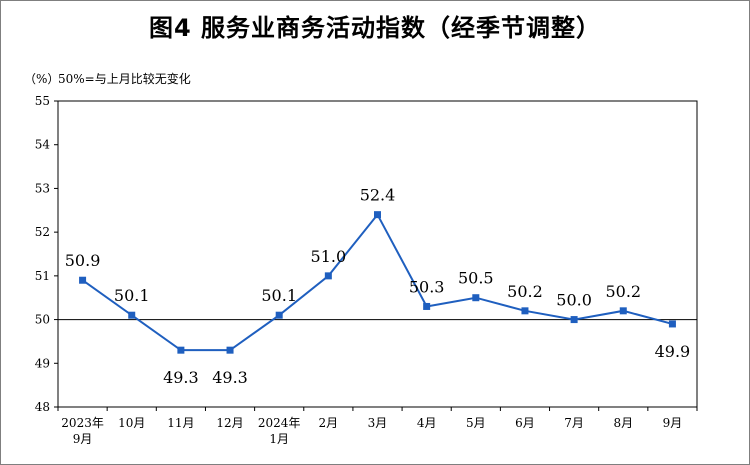 The height and width of the screenshot is (465, 750). Describe the element at coordinates (279, 431) in the screenshot. I see `x-tick-label: 2024年 1月` at that location.